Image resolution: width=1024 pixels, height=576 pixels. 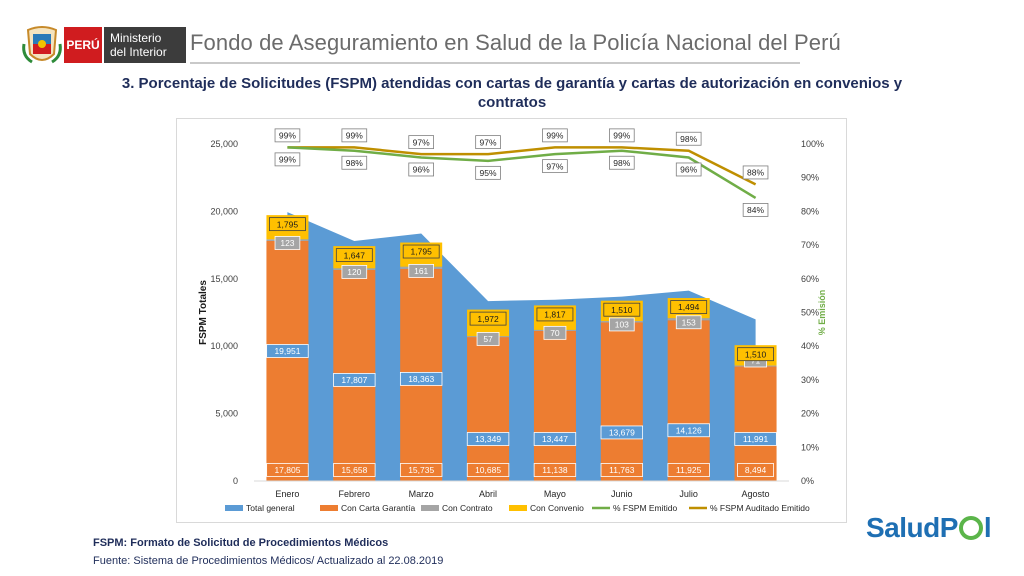 I want to click on label-contrato: 123, so click(x=287, y=243).